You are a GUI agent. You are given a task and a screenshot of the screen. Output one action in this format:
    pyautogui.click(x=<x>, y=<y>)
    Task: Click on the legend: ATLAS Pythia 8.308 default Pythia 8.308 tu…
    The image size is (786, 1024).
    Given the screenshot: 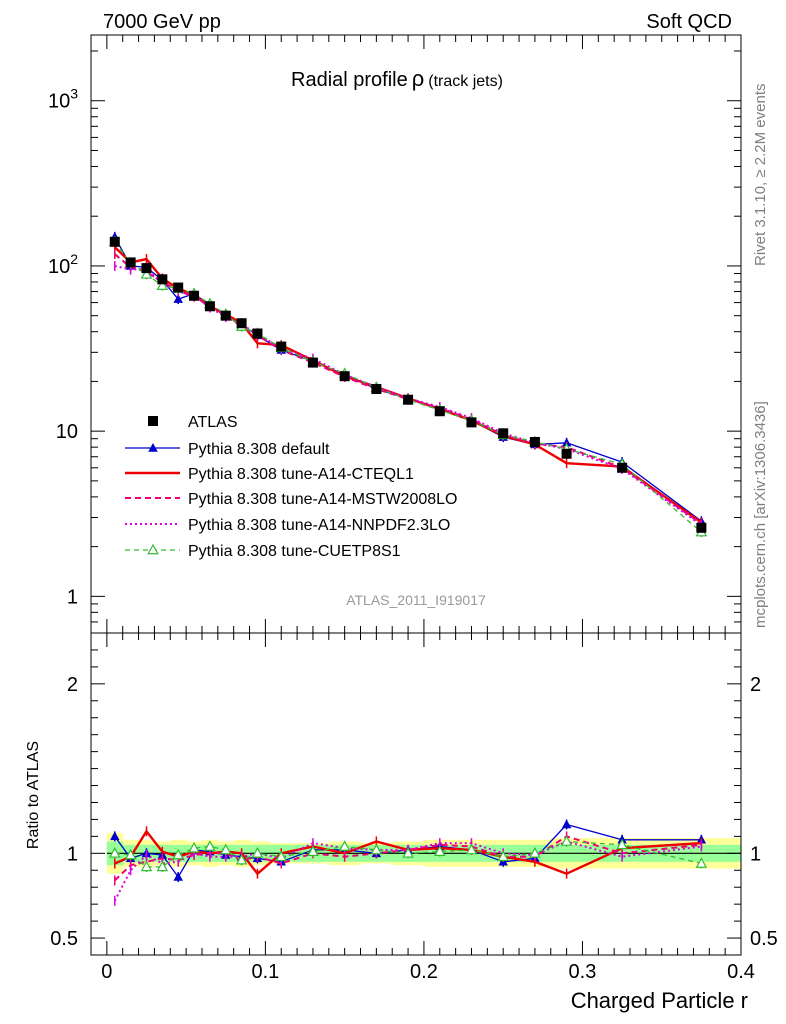 What is the action you would take?
    pyautogui.click(x=291, y=487)
    